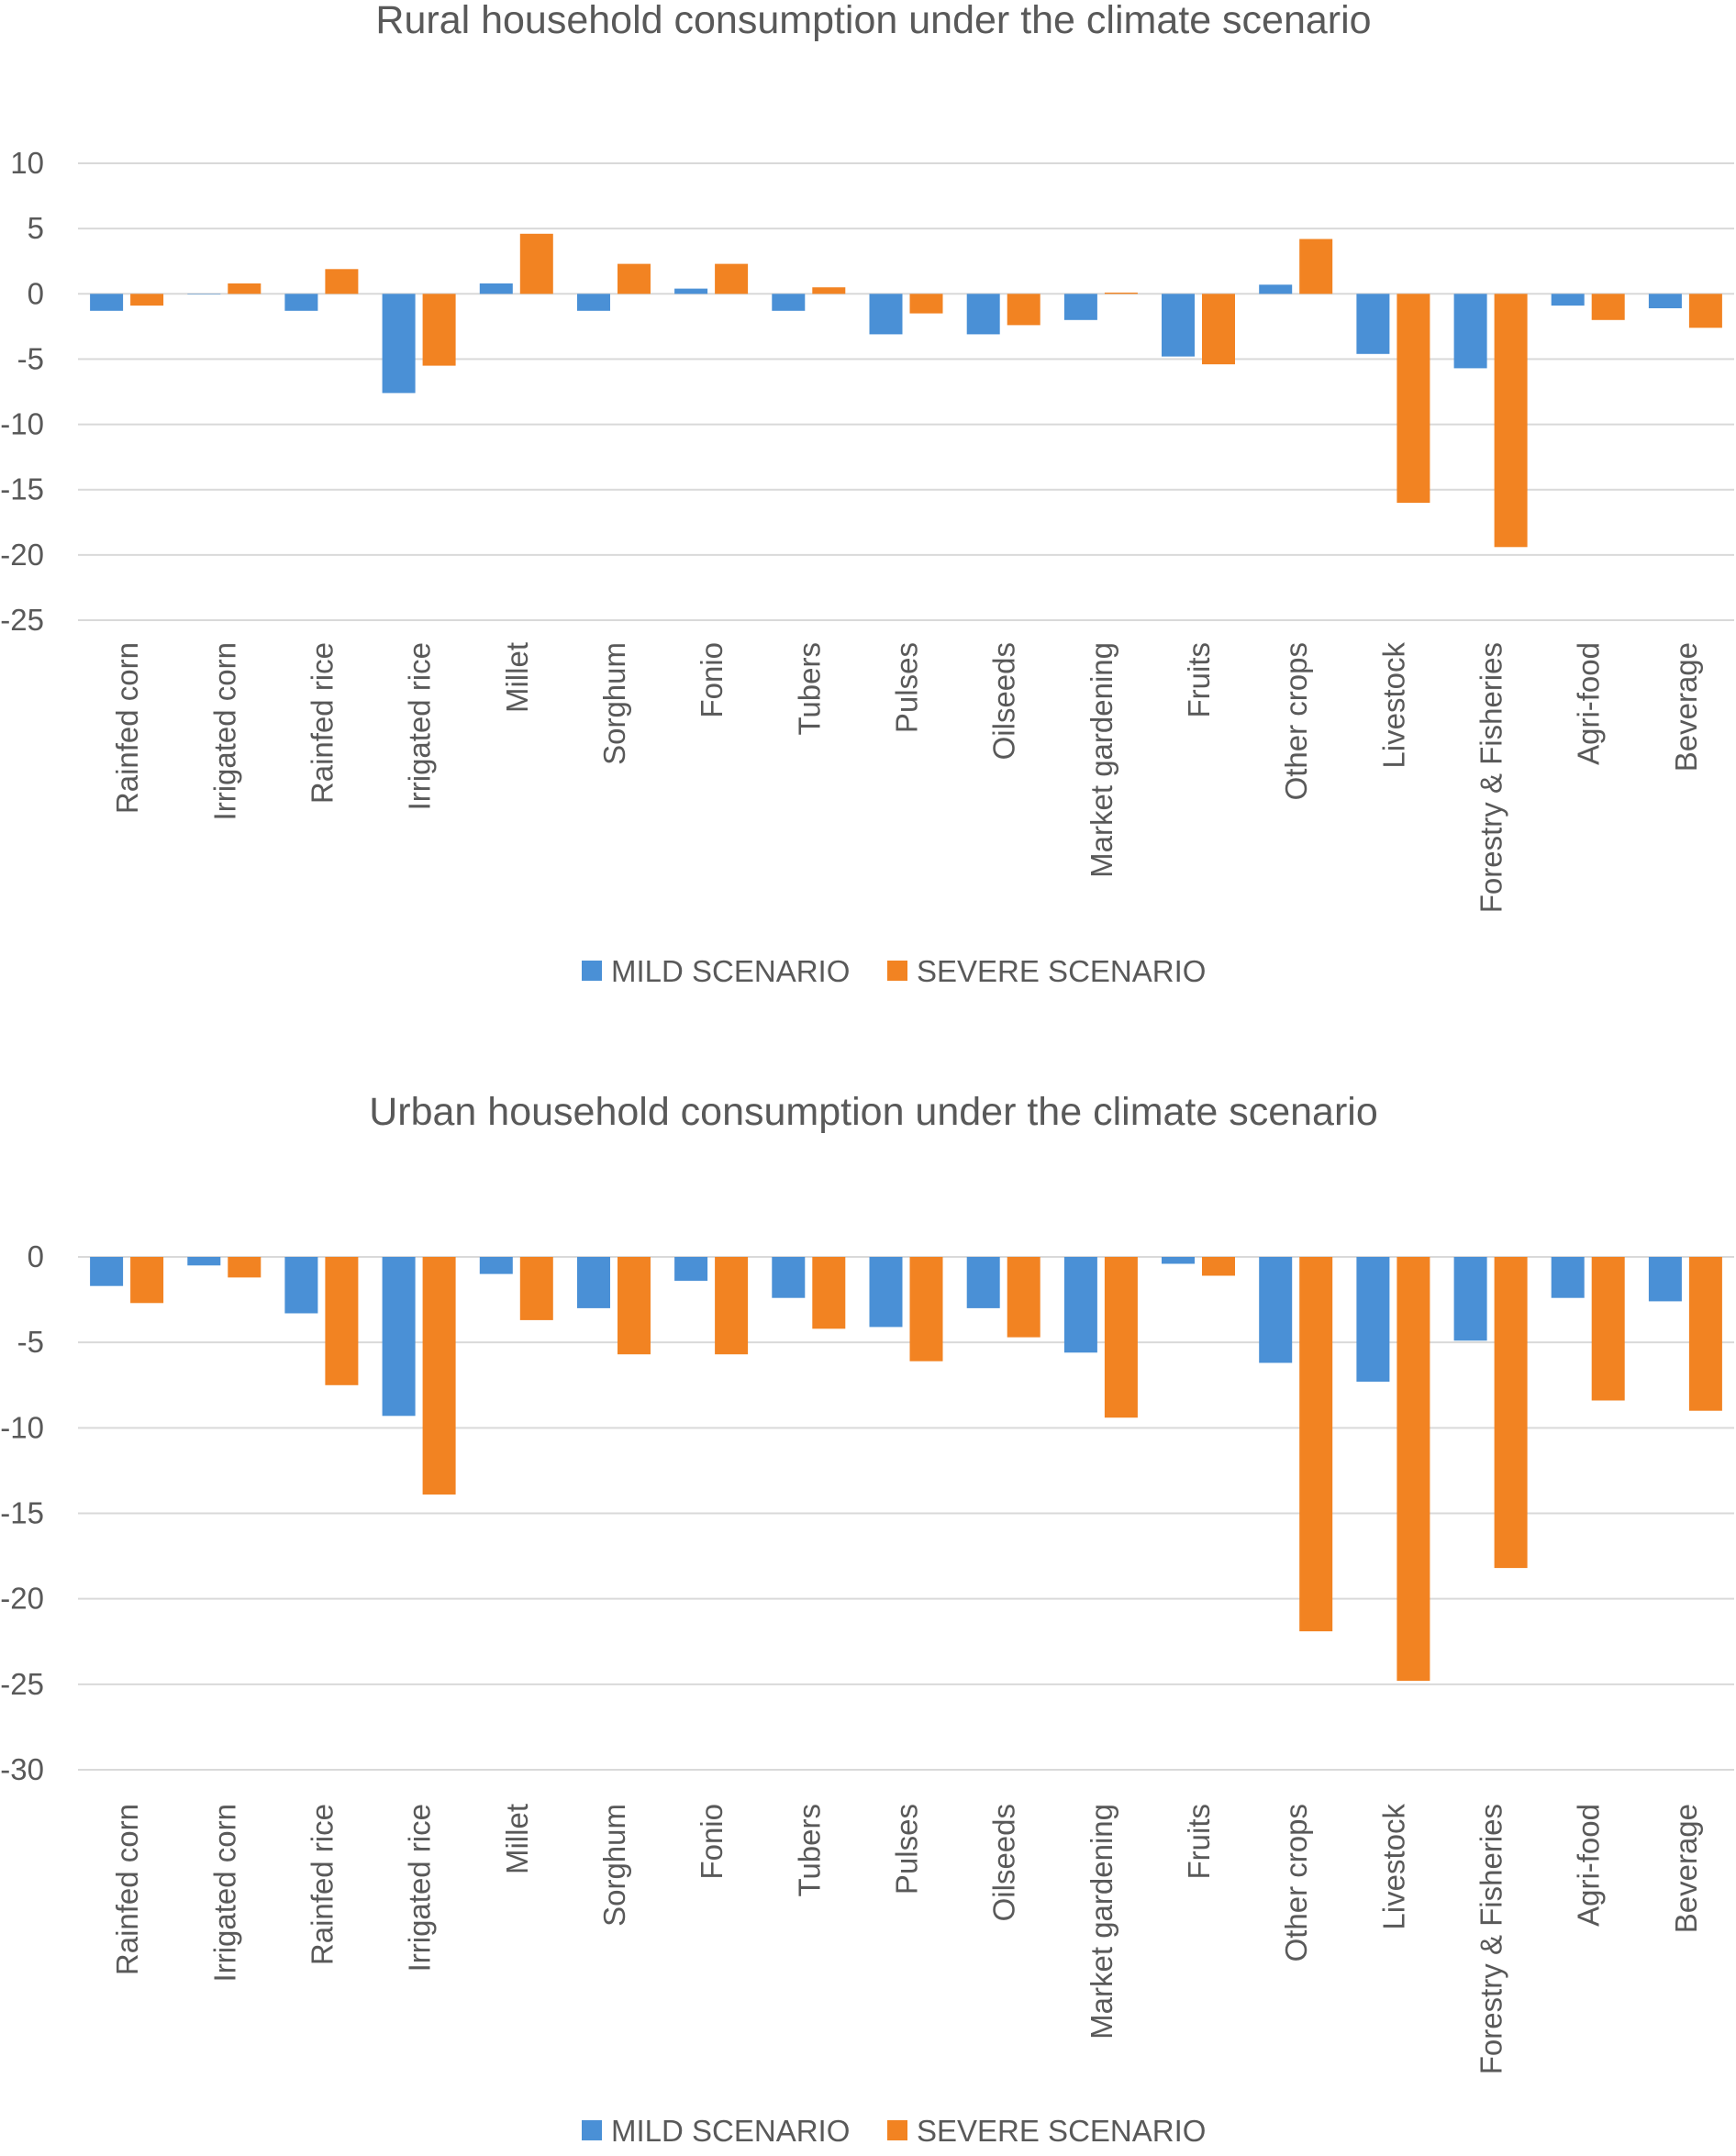  Describe the element at coordinates (592, 2130) in the screenshot. I see `urban-legend-swatch-mild` at that location.